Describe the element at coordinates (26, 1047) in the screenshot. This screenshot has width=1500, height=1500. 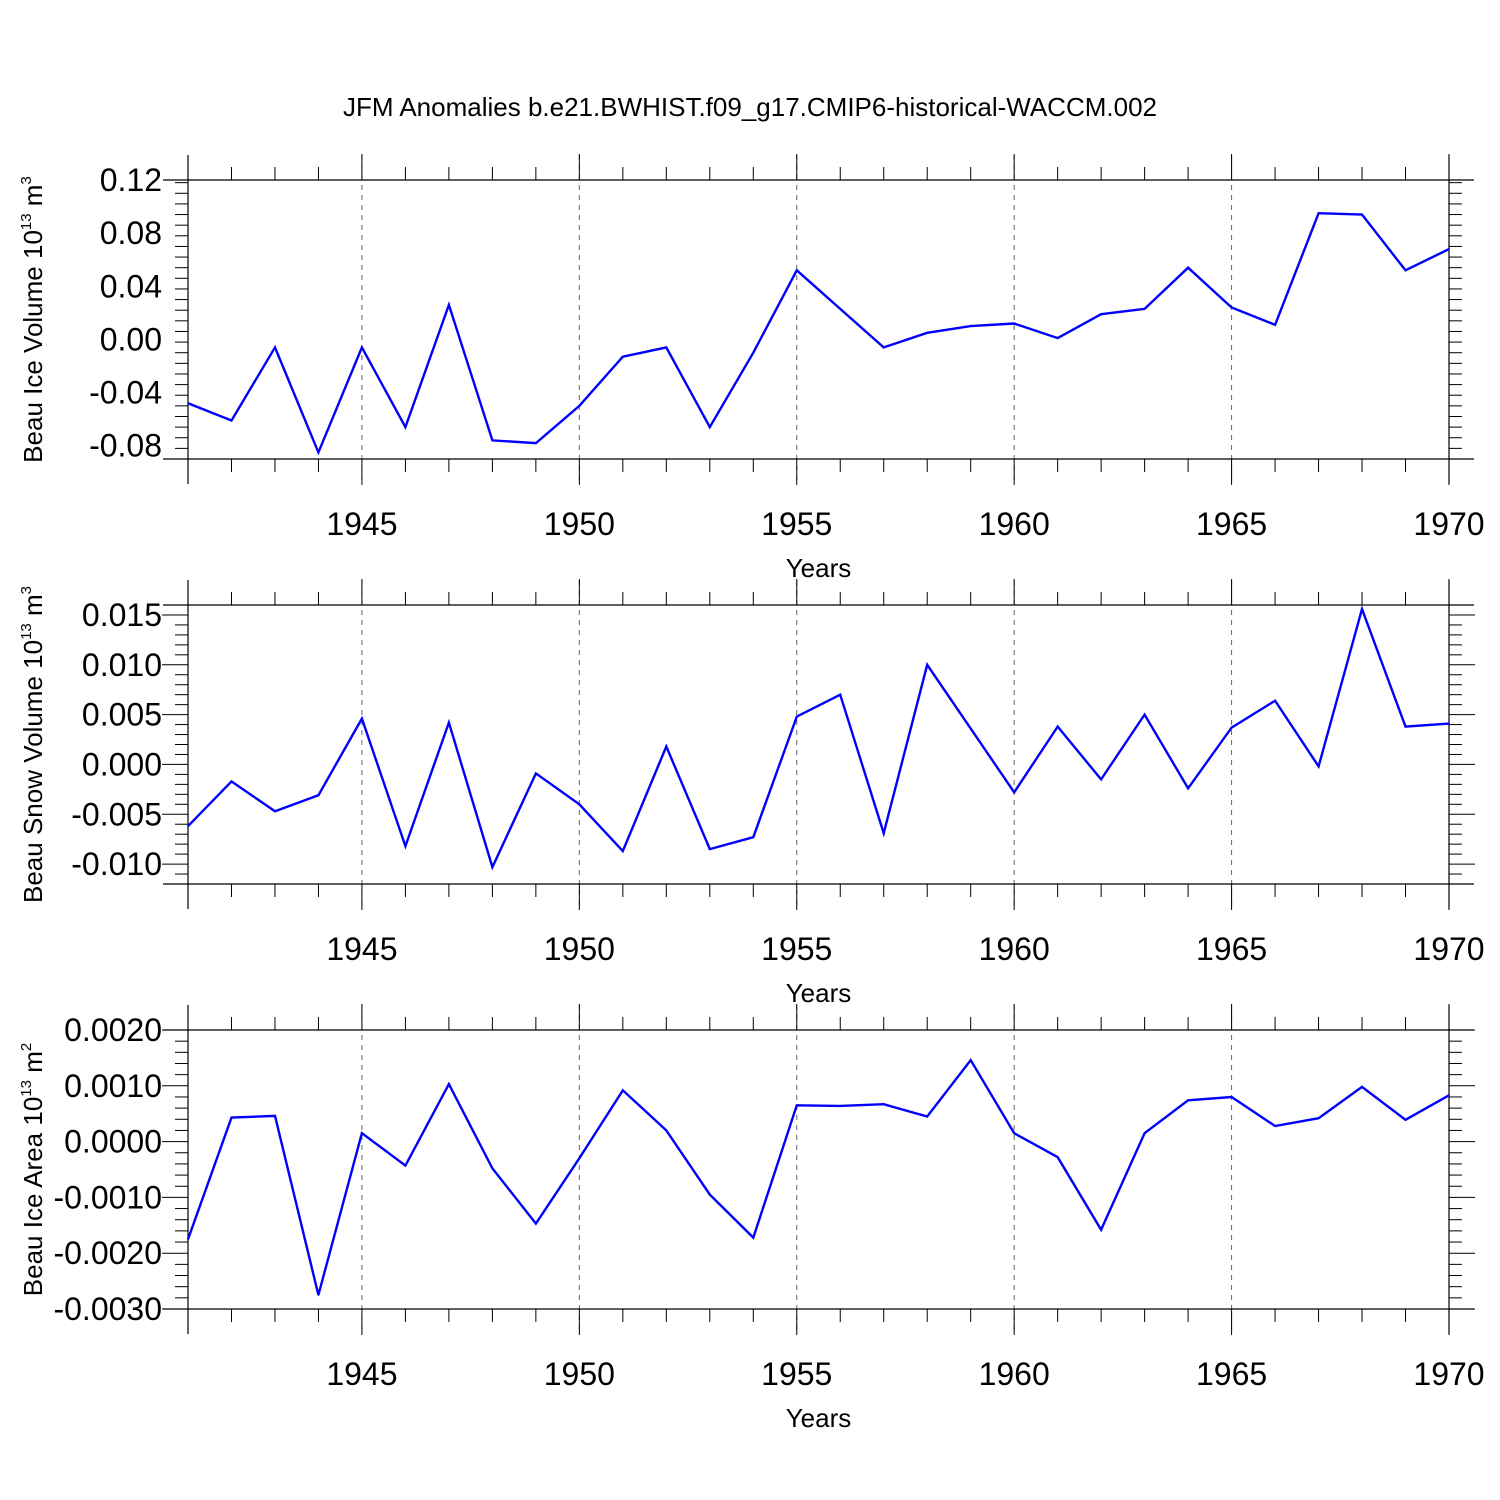
I see `y-axis-title-unit-exponent: 2` at that location.